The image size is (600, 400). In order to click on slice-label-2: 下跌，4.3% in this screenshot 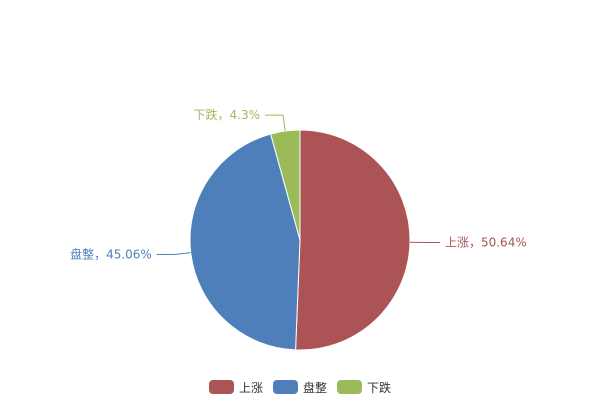, I will do `click(227, 114)`.